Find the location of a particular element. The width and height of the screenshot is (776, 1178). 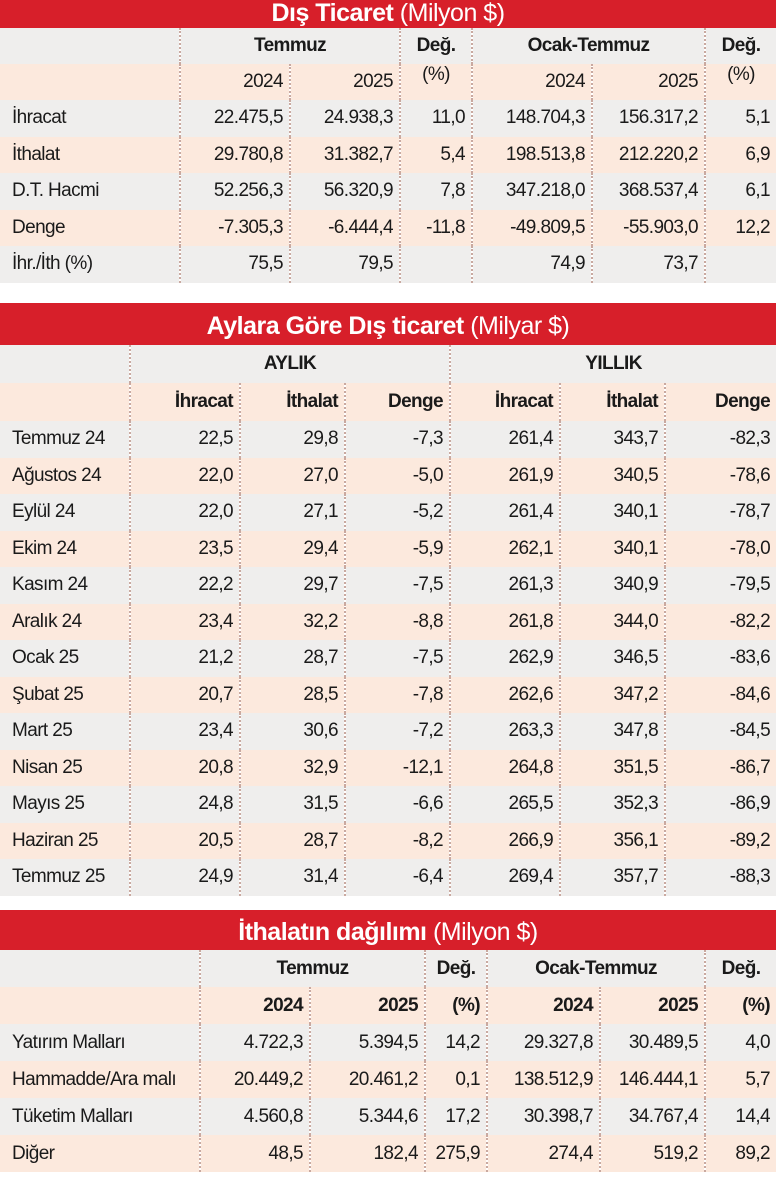

cell-value: -55.903,0 is located at coordinates (648, 227).